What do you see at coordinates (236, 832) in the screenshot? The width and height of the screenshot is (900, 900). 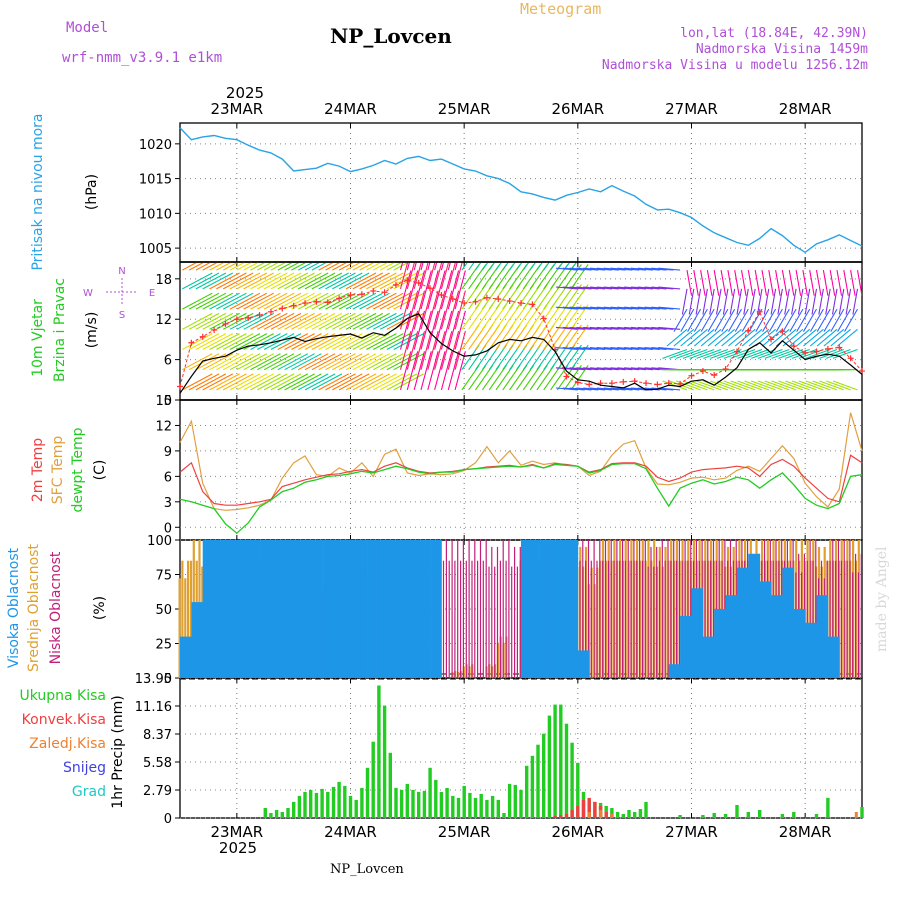 I see `time-label-bottom: 23MAR` at bounding box center [236, 832].